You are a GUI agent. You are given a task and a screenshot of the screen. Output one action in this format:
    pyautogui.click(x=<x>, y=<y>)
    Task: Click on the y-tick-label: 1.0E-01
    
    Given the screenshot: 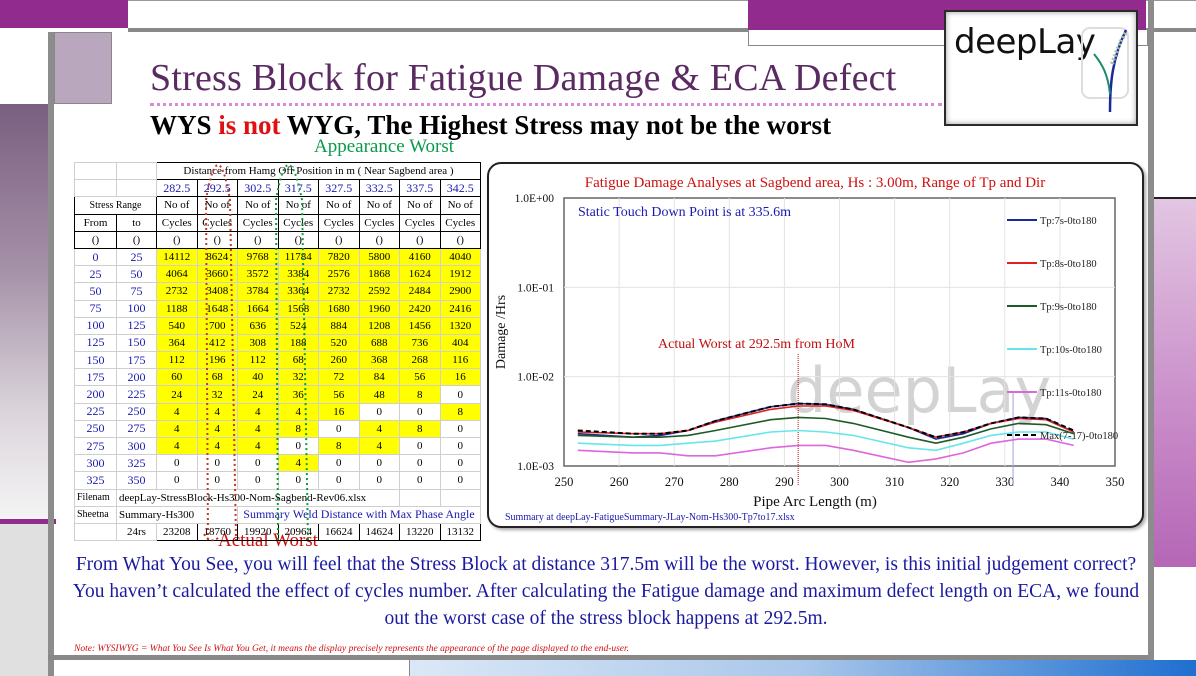 What is the action you would take?
    pyautogui.click(x=535, y=288)
    